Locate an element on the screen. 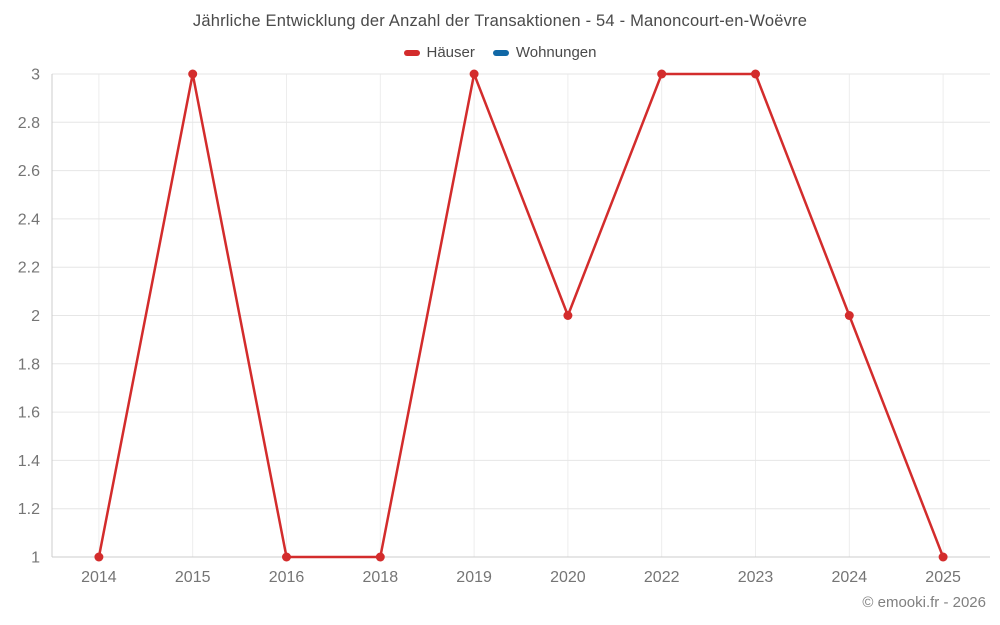 The width and height of the screenshot is (1000, 625). y-axis-tick-labels: 1 1.2 1.4 1.6 1.8 2 2.2 2.4 2.6 2.8 3 is located at coordinates (29, 317).